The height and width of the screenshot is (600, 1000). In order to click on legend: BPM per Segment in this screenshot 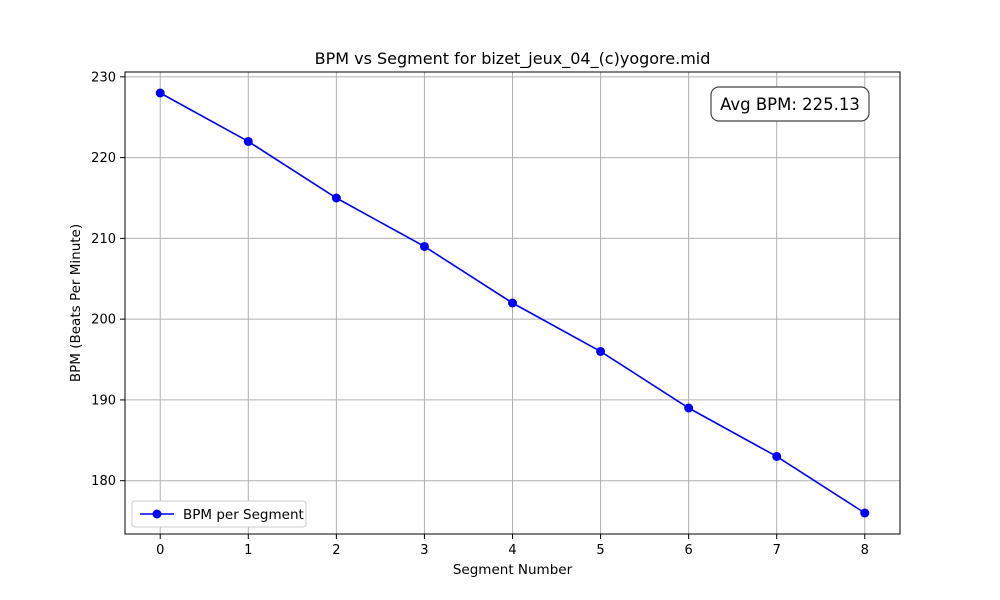, I will do `click(219, 514)`.